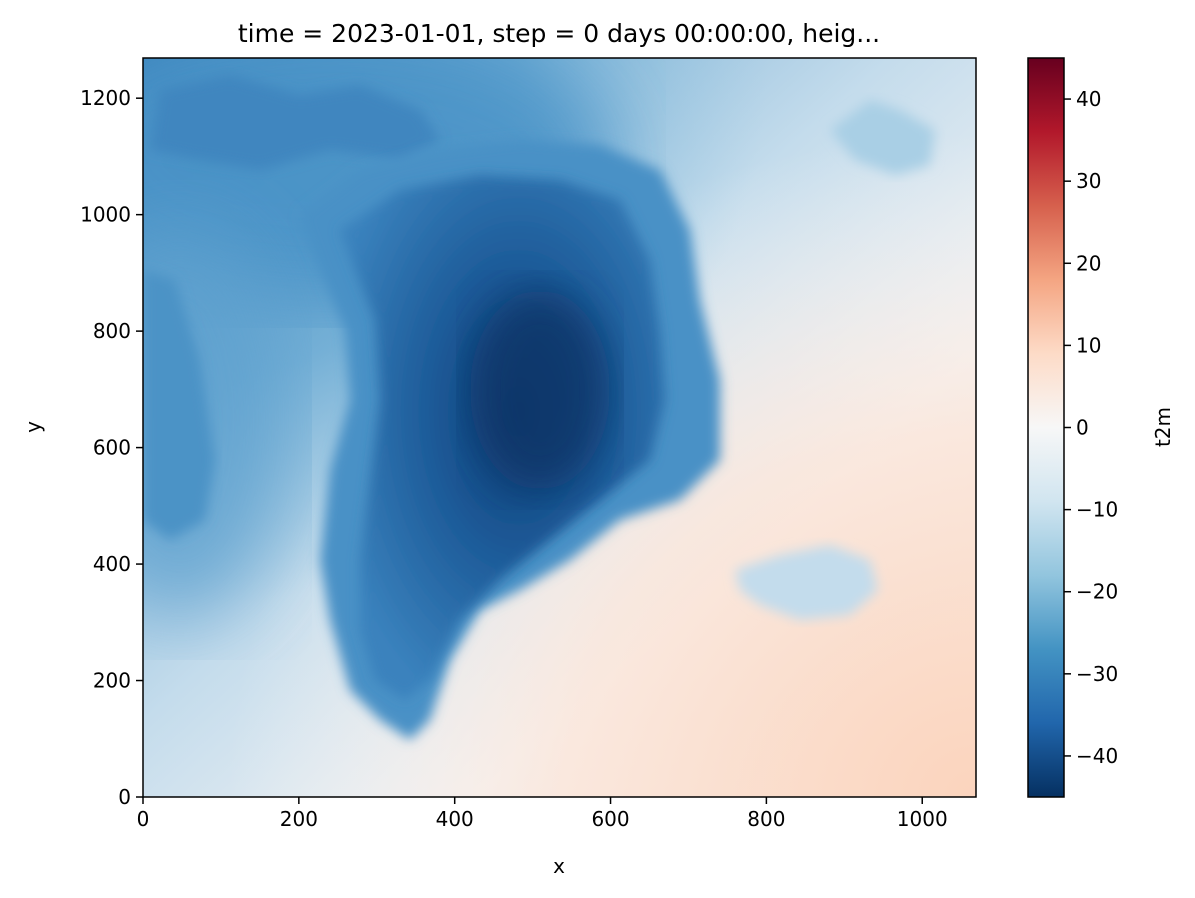 The width and height of the screenshot is (1195, 898). I want to click on y-axis-label: y, so click(33, 427).